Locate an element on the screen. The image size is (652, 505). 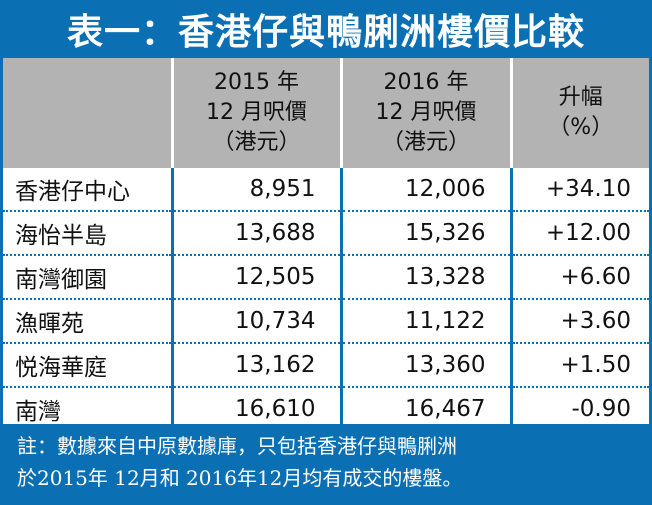
price-2015-cell: 13,688 is located at coordinates (255, 233).